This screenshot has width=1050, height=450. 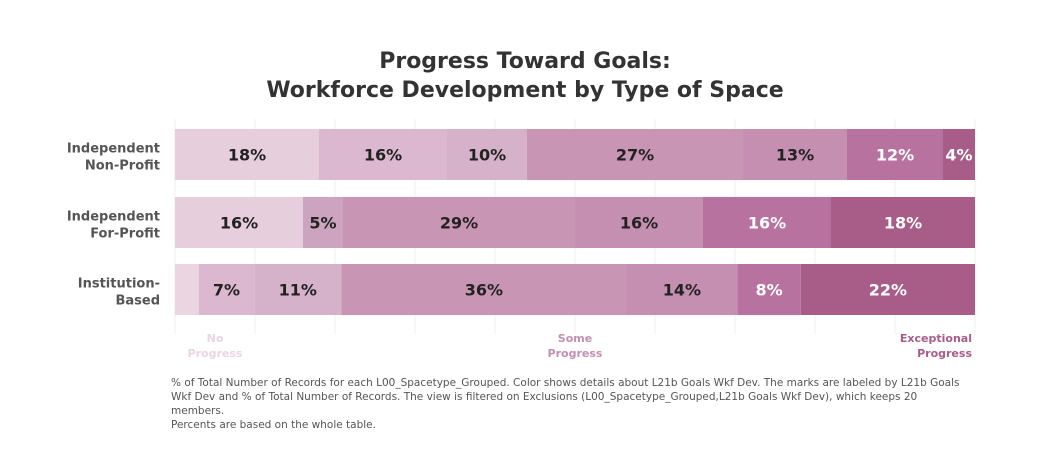 I want to click on bar-data-label: 13%, so click(x=795, y=155).